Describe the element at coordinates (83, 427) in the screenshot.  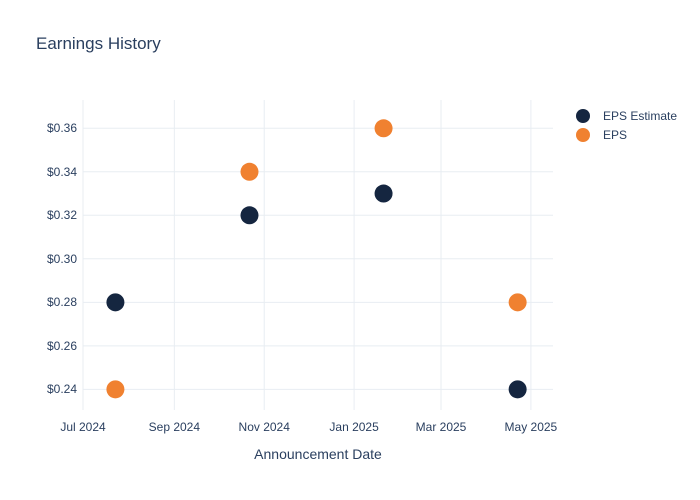
I see `x-tick-label: Jul 2024` at that location.